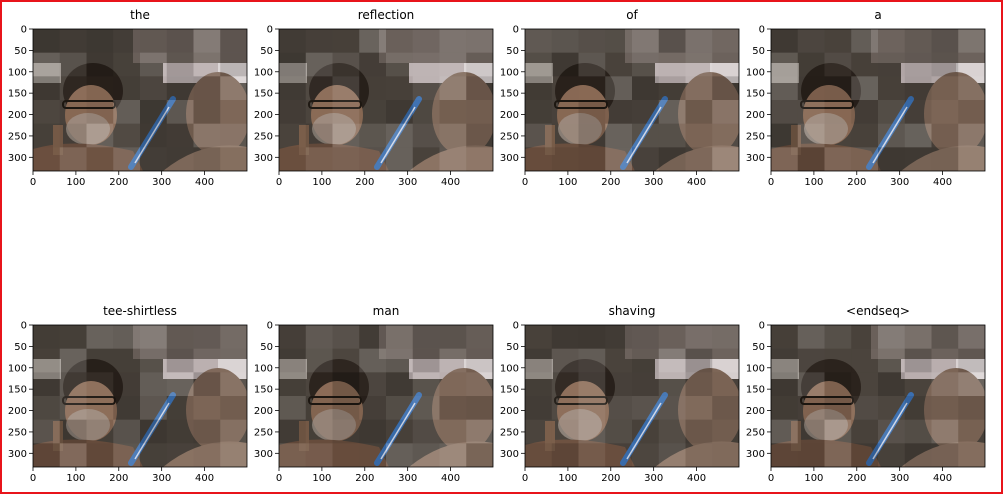 This screenshot has height=495, width=1003. I want to click on y-tick-label: 50, so click(758, 347).